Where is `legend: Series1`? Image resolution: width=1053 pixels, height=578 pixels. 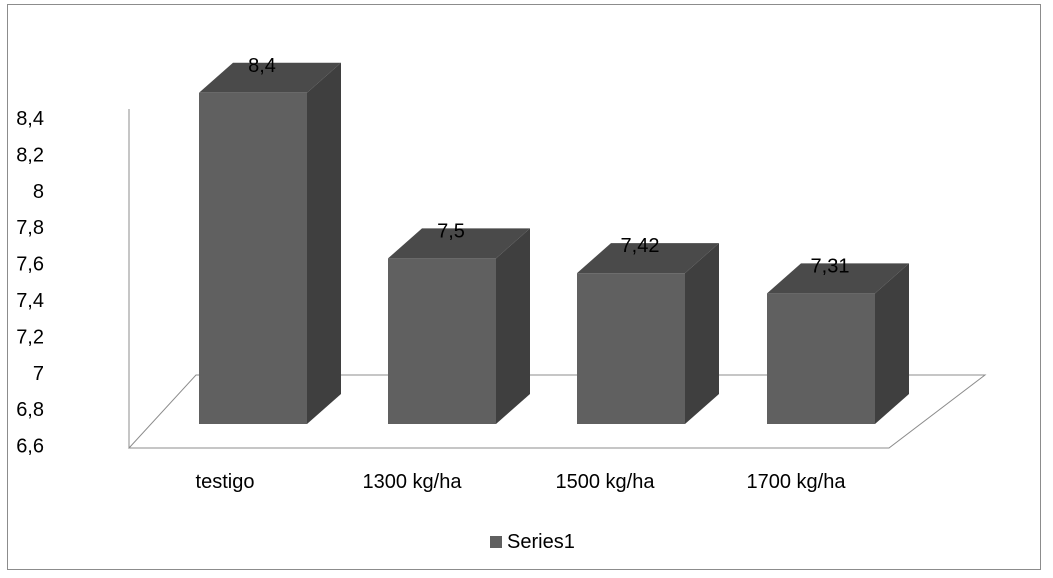
legend: Series1 is located at coordinates (532, 542).